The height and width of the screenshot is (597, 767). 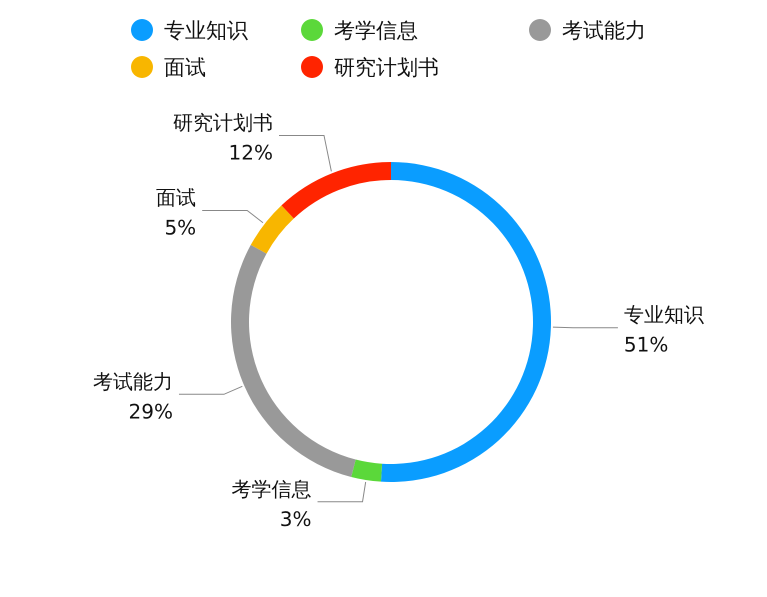 What do you see at coordinates (176, 197) in the screenshot?
I see `slice-label: 面试` at bounding box center [176, 197].